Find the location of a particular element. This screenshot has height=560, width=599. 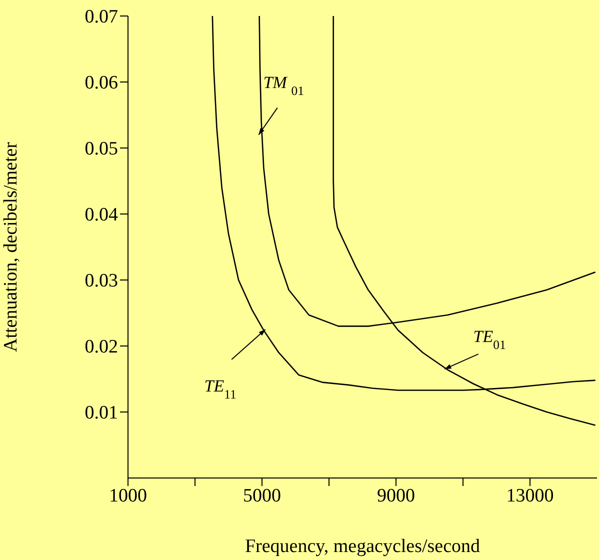

y-tick-label: 0.05 is located at coordinates (101, 149).